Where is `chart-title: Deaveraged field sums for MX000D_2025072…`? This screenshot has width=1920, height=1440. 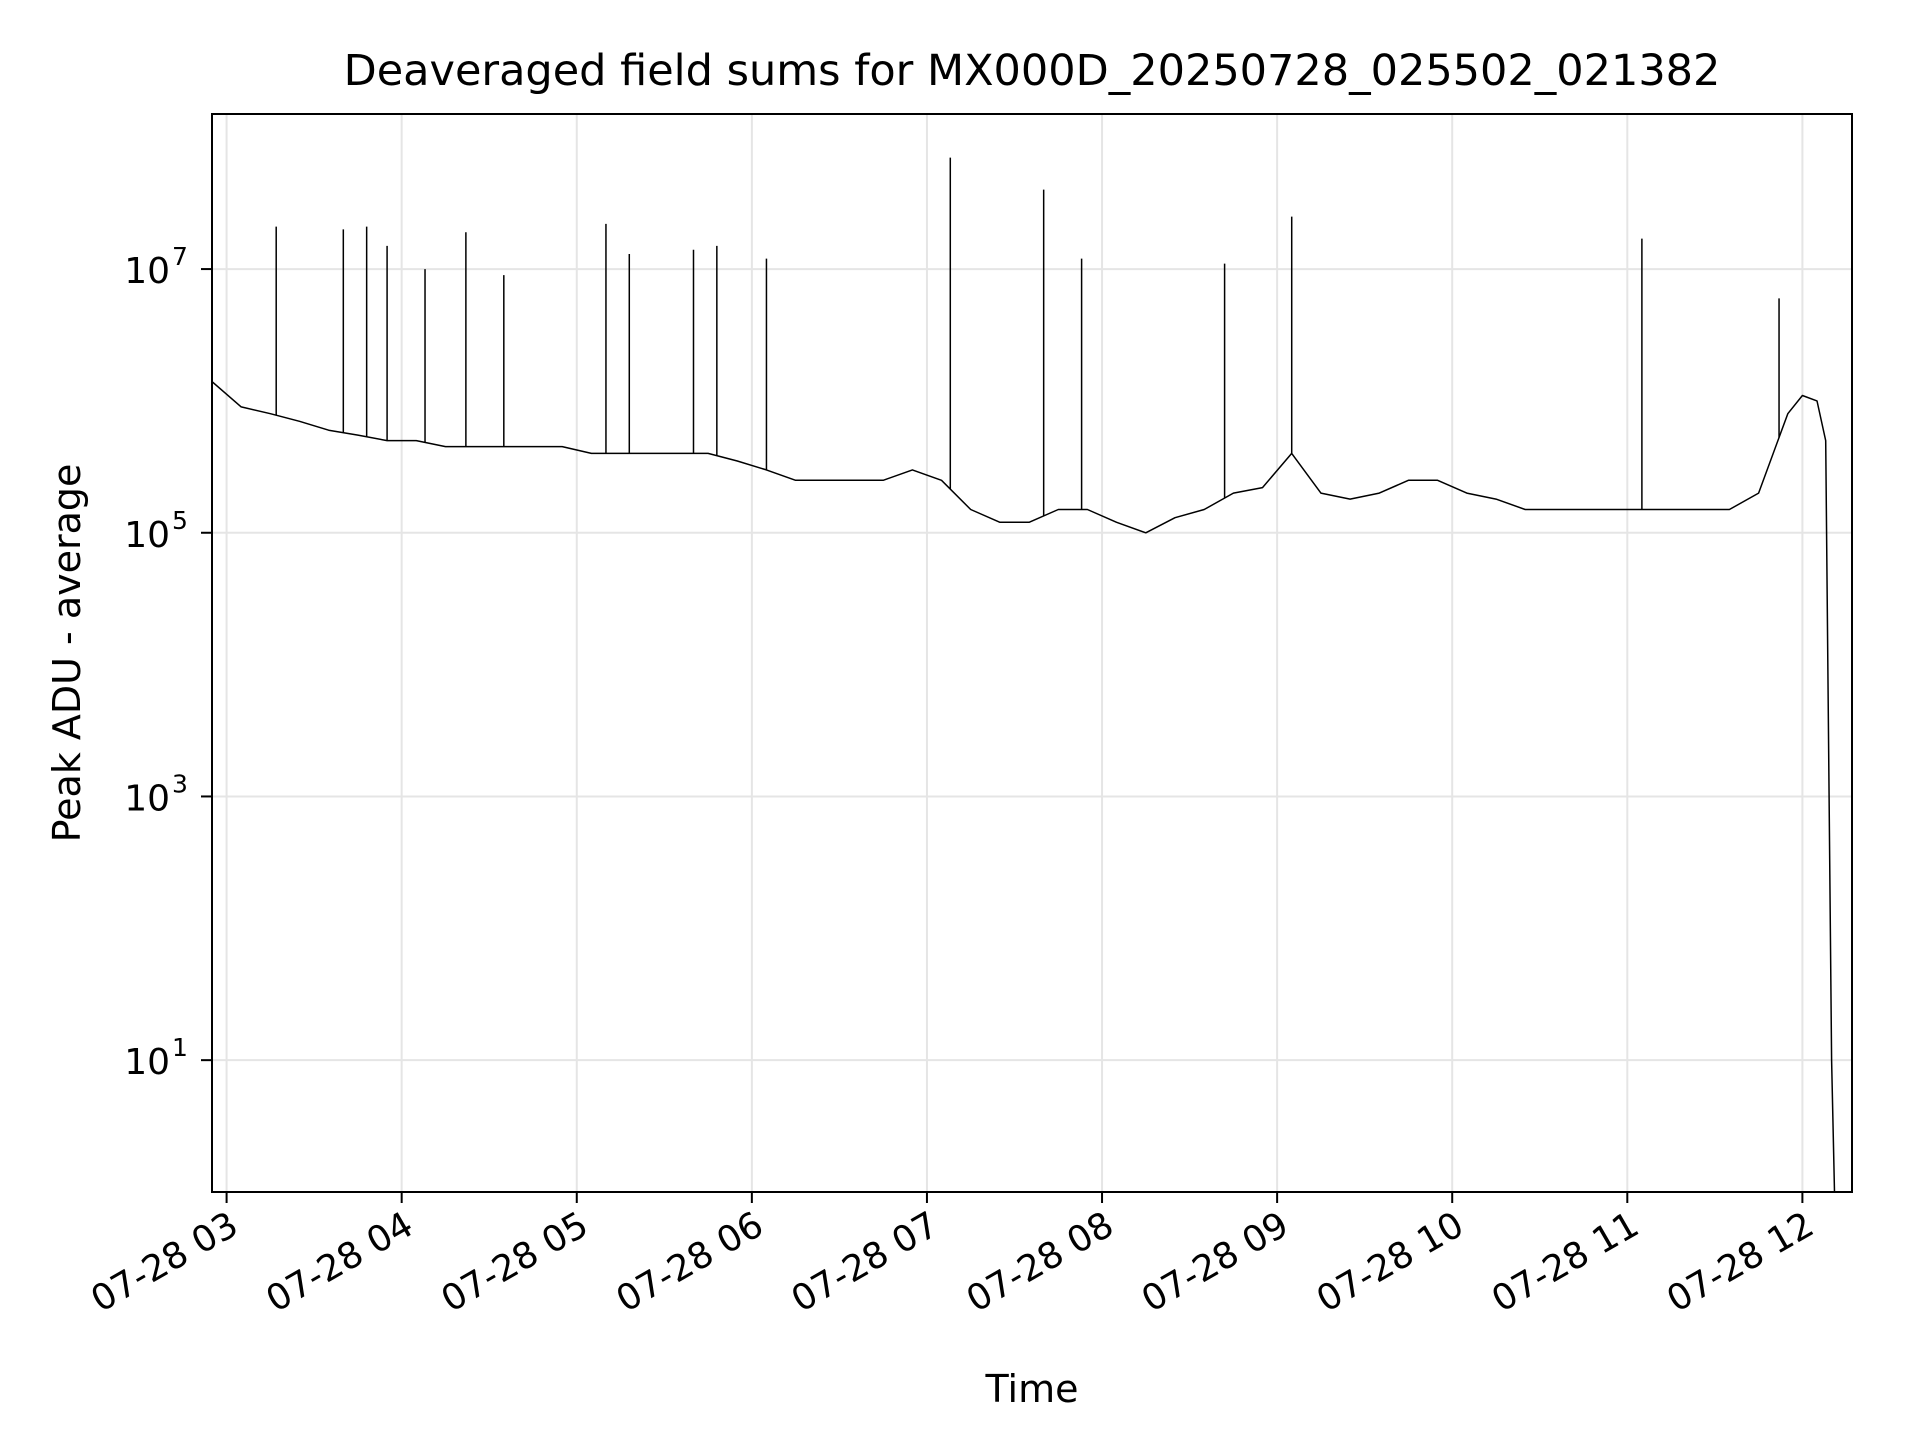 chart-title: Deaveraged field sums for MX000D_2025072… is located at coordinates (1032, 71).